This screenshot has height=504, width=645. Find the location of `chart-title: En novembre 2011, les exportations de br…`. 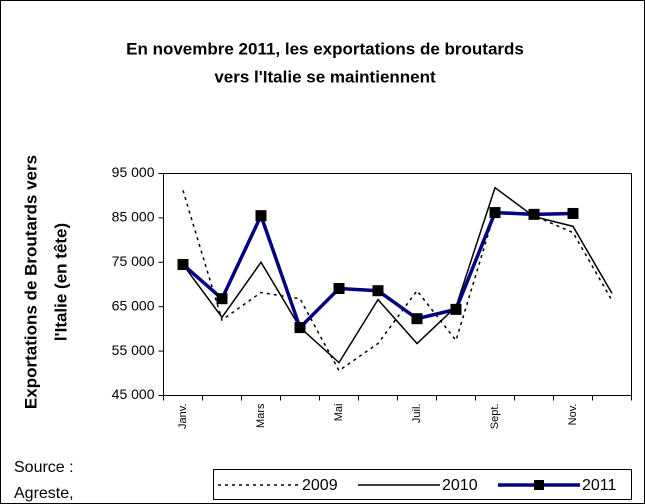

chart-title: En novembre 2011, les exportations de br… is located at coordinates (325, 48).